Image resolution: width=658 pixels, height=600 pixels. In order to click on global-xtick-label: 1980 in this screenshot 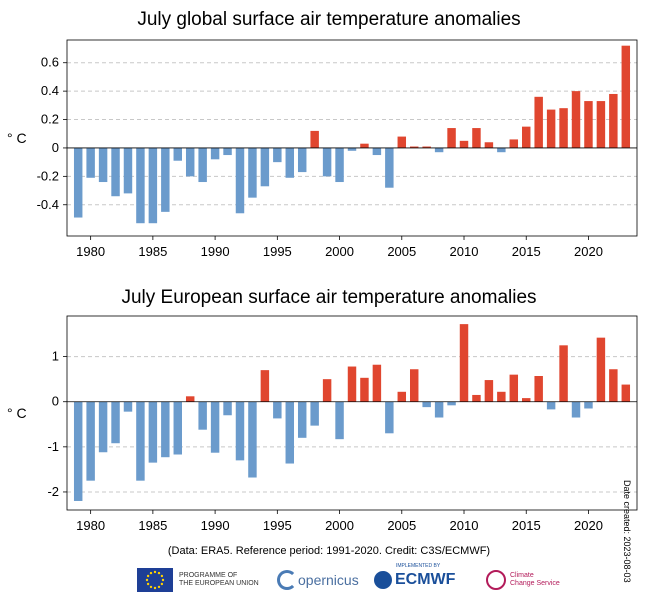, I will do `click(90, 251)`.